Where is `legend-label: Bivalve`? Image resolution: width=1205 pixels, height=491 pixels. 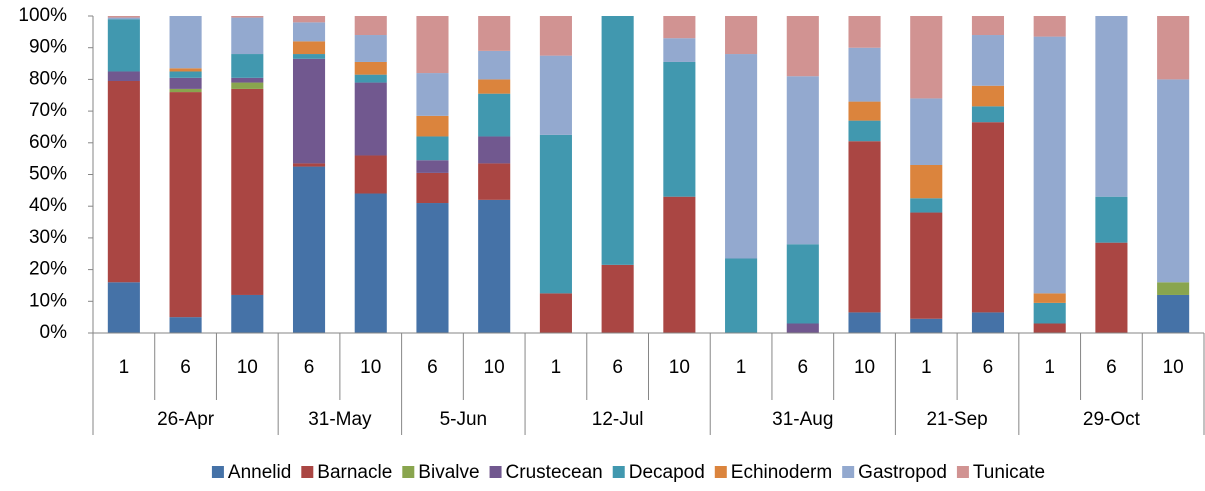 legend-label: Bivalve is located at coordinates (448, 472).